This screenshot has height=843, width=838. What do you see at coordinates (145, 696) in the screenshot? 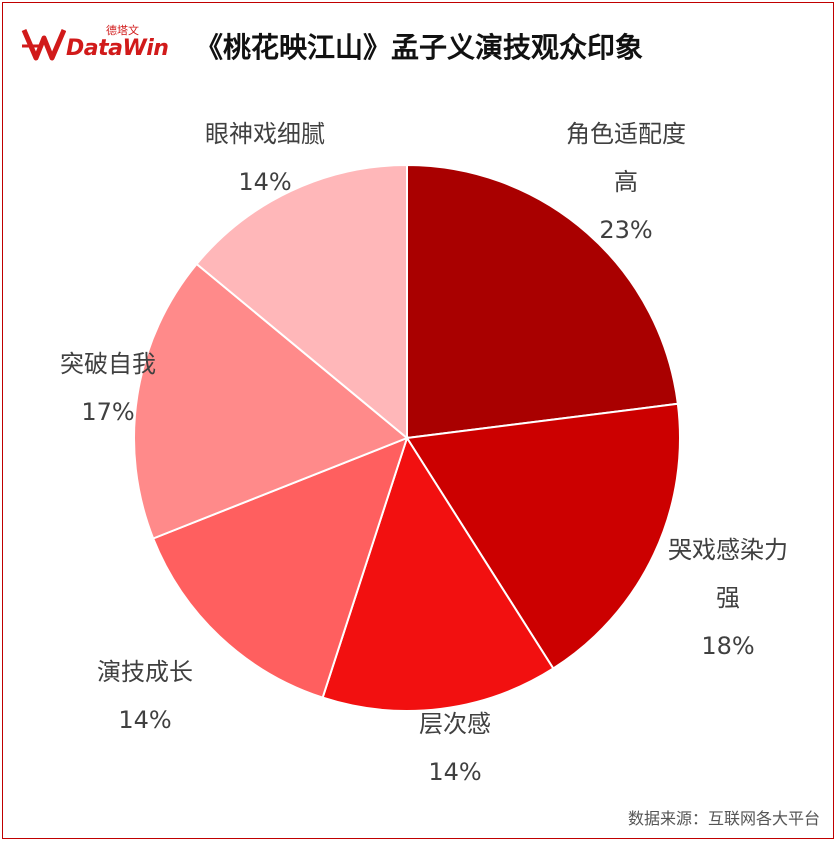
I see `slice-label: 演技成长 14%` at bounding box center [145, 696].